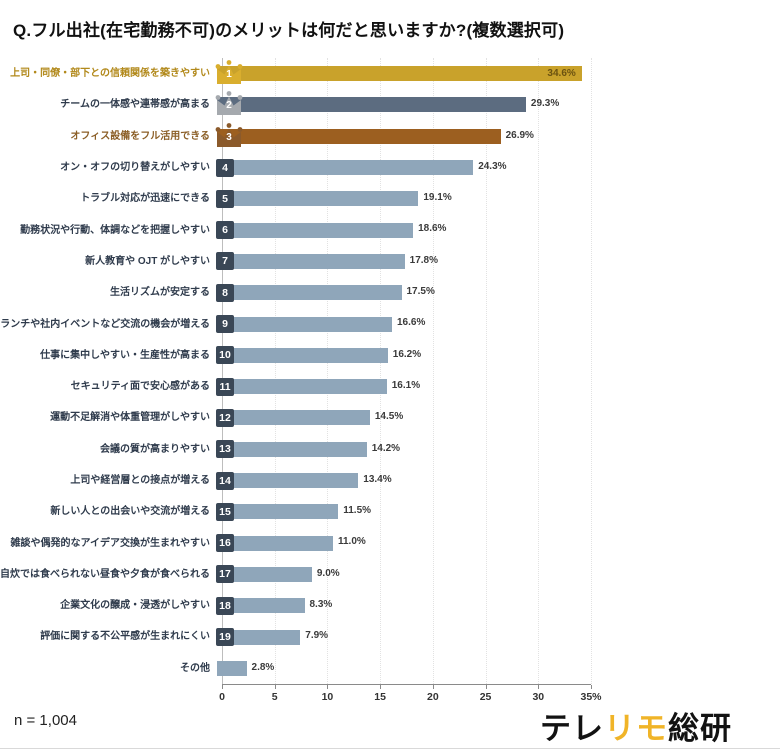 The height and width of the screenshot is (752, 780). I want to click on bar-track: 11.0% 16, so click(498, 542).